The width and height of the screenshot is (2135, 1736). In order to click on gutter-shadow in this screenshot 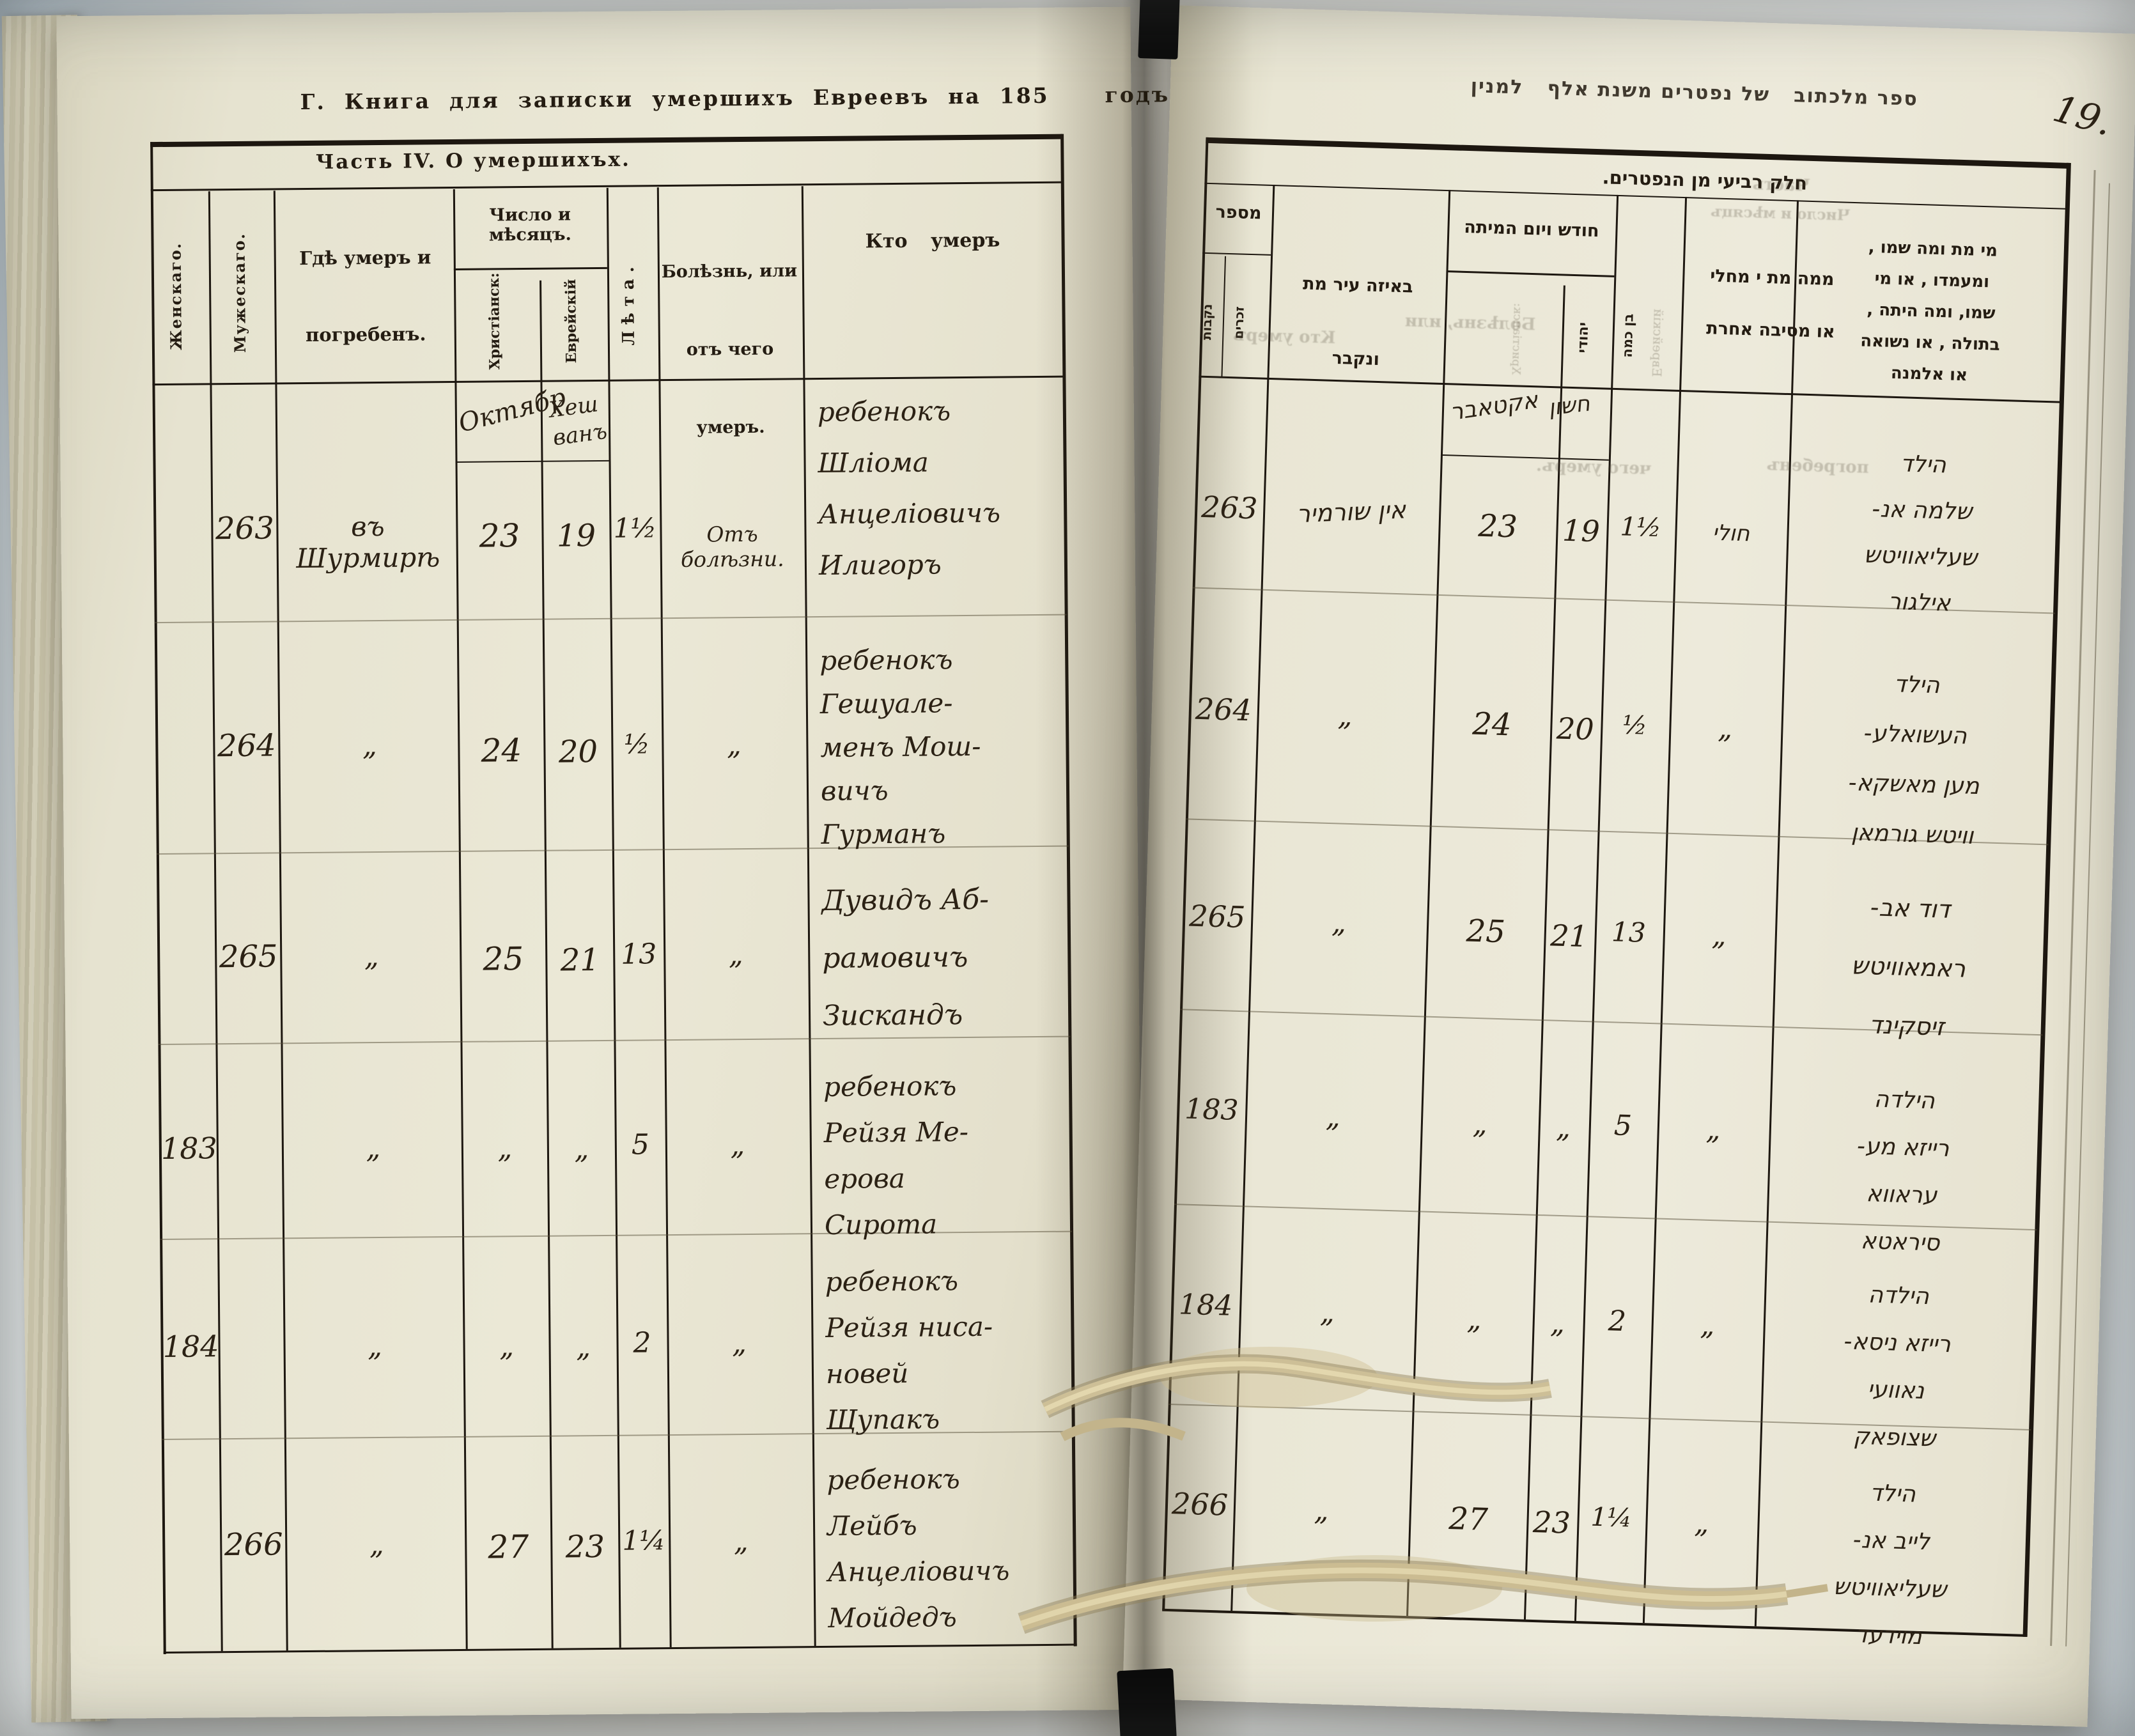, I will do `click(1144, 868)`.